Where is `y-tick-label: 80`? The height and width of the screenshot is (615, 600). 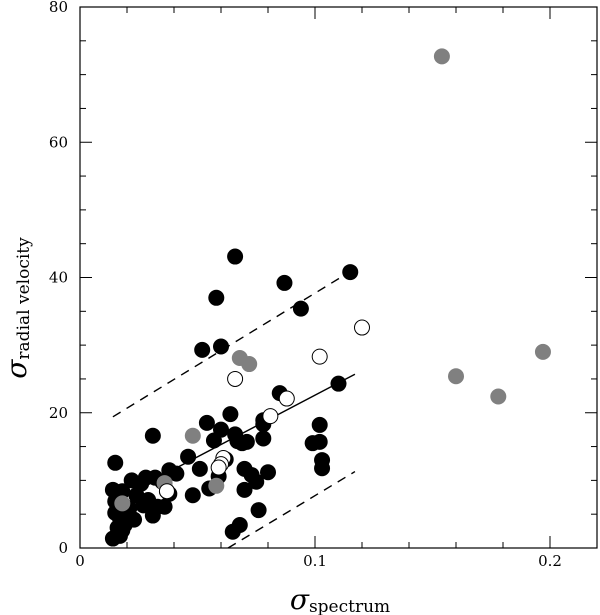 y-tick-label: 80 is located at coordinates (58, 8).